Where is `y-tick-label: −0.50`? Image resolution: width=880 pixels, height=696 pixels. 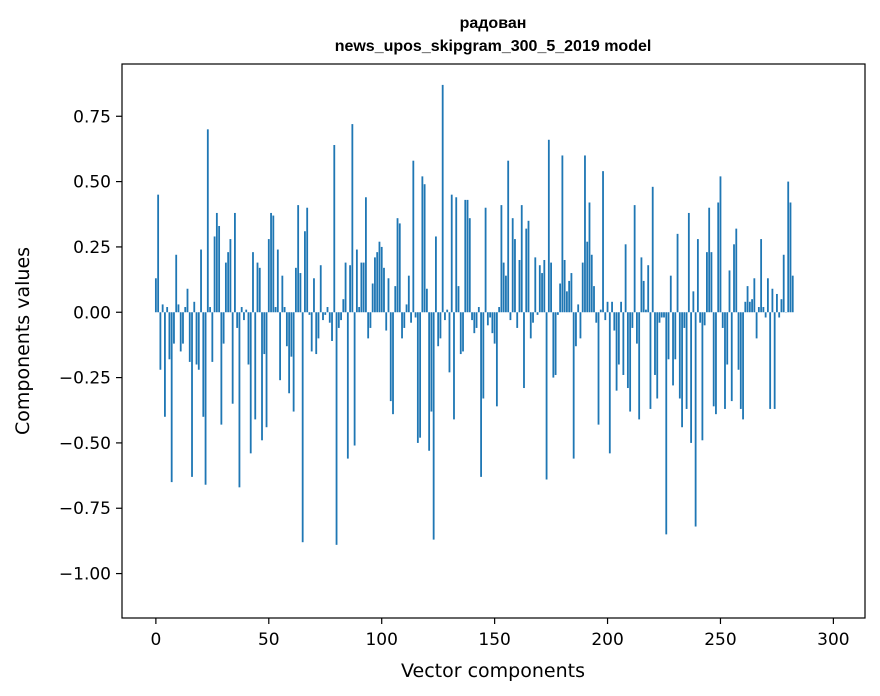 y-tick-label: −0.50 is located at coordinates (85, 444).